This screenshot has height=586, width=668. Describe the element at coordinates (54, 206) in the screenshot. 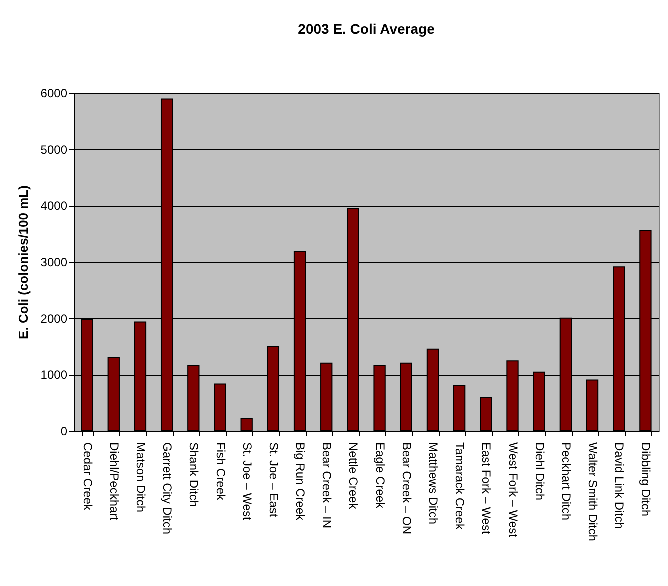

I see `y-tick-label: 4000` at that location.